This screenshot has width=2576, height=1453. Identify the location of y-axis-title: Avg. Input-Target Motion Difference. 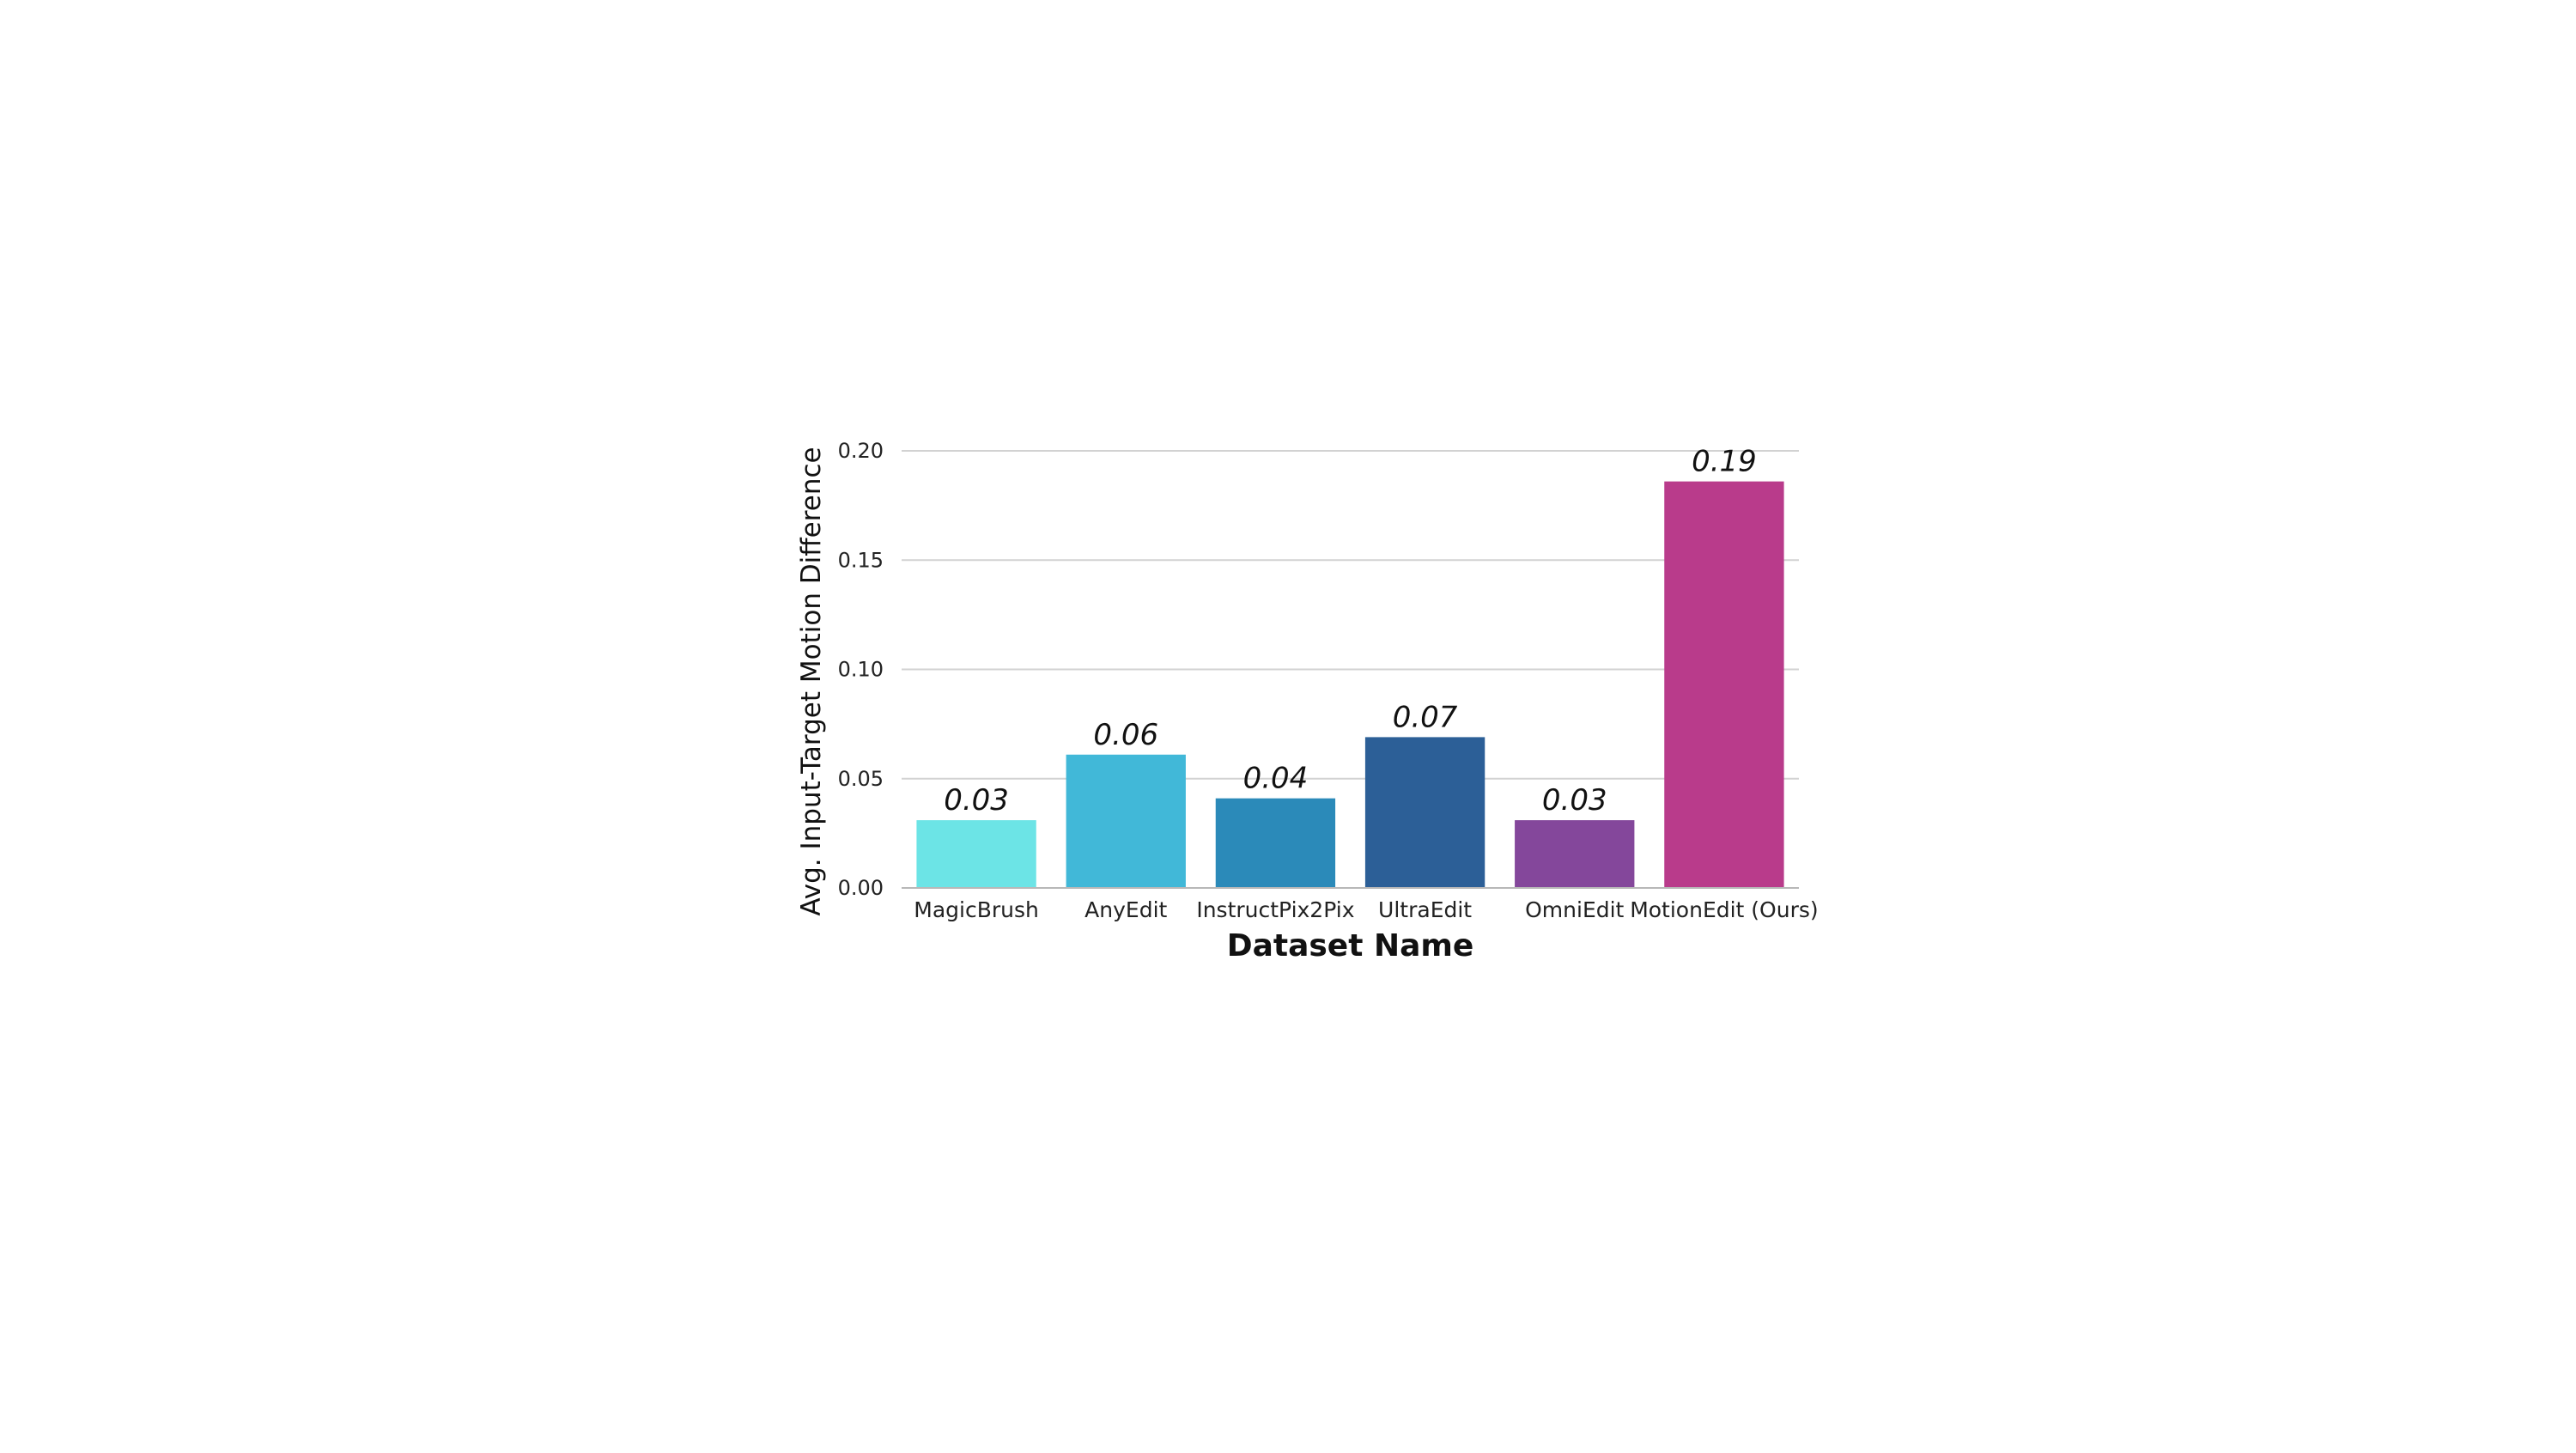
(812, 681).